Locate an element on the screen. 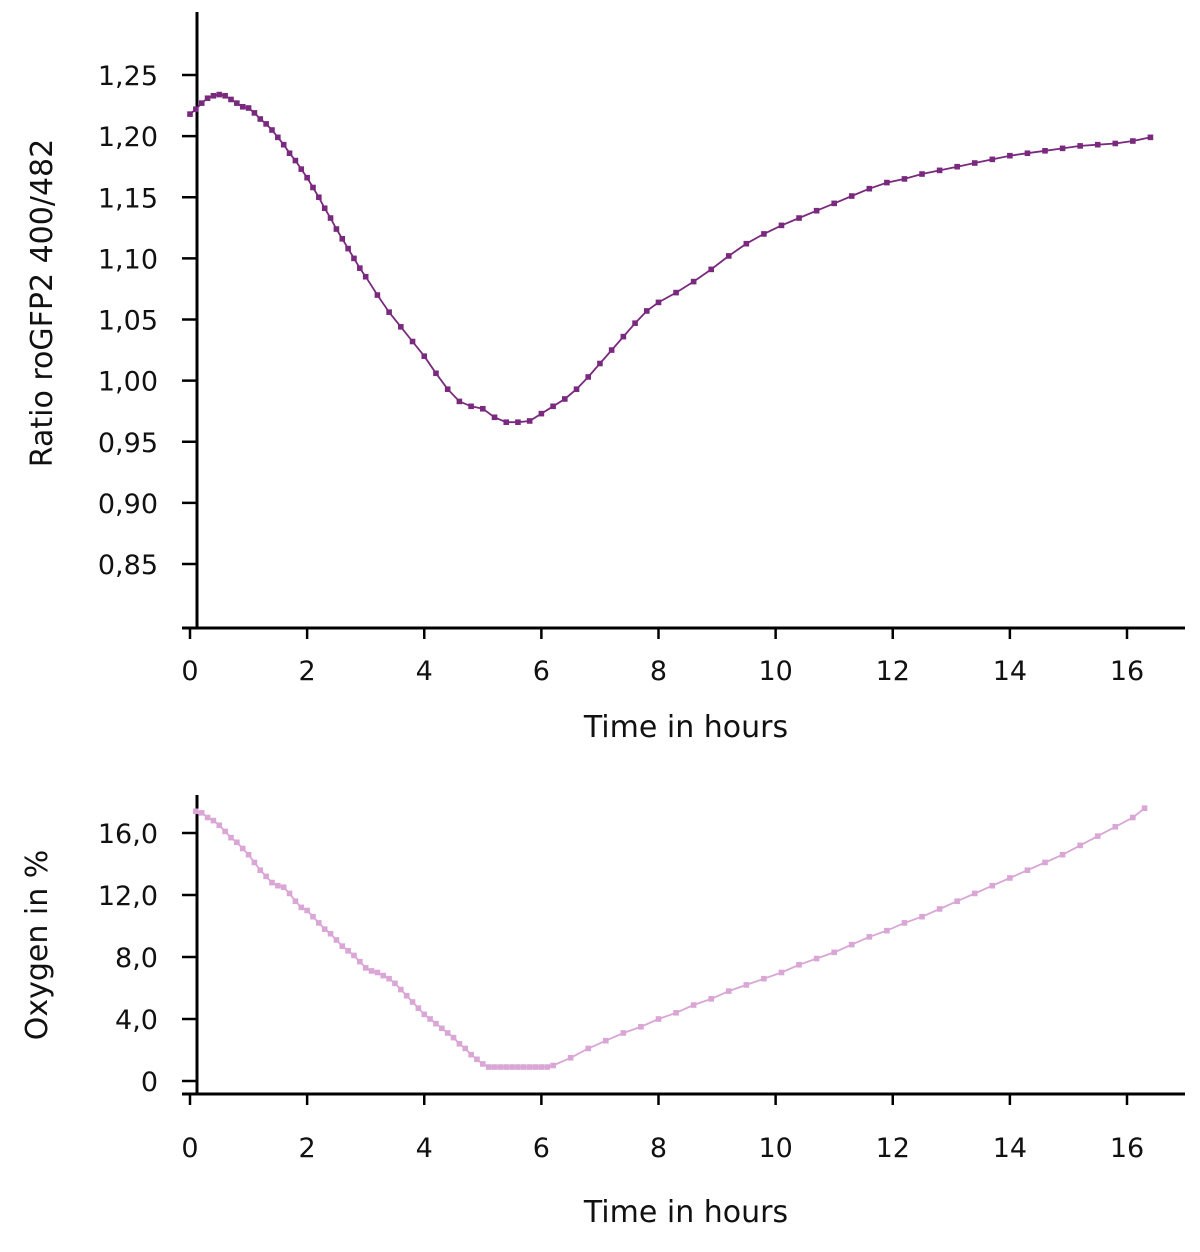  x-tick-label: 8 is located at coordinates (658, 1148).